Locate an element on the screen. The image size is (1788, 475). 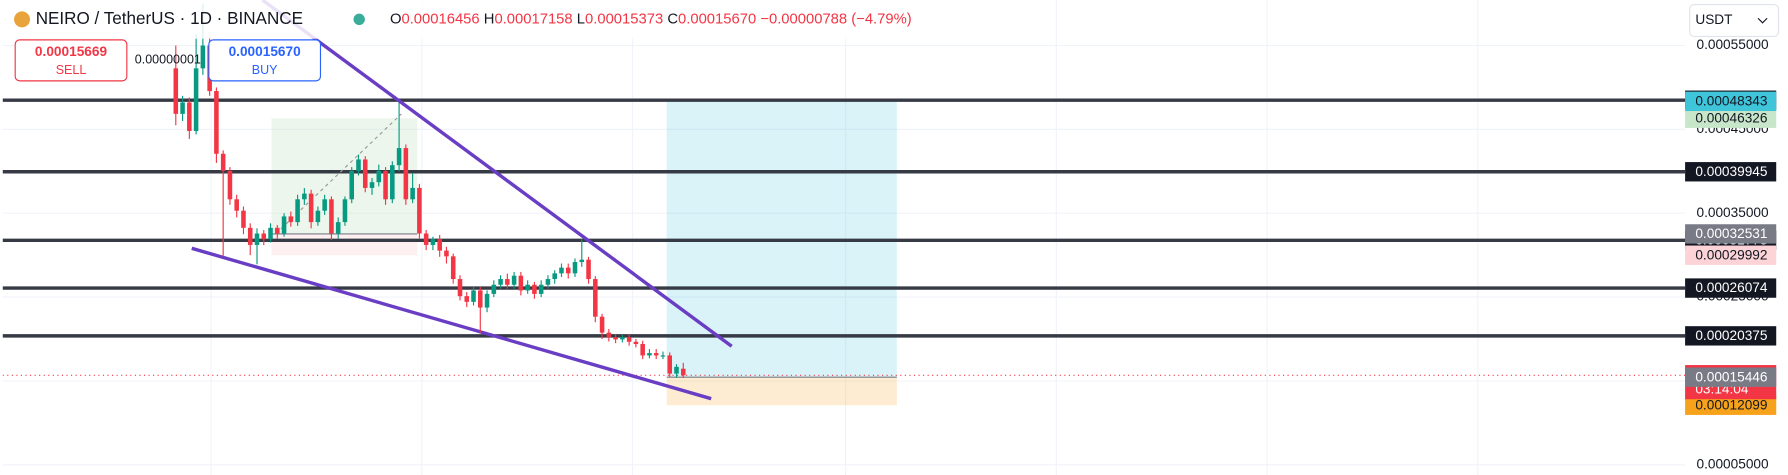
ohlc-value: 0.00017158 is located at coordinates (533, 19).